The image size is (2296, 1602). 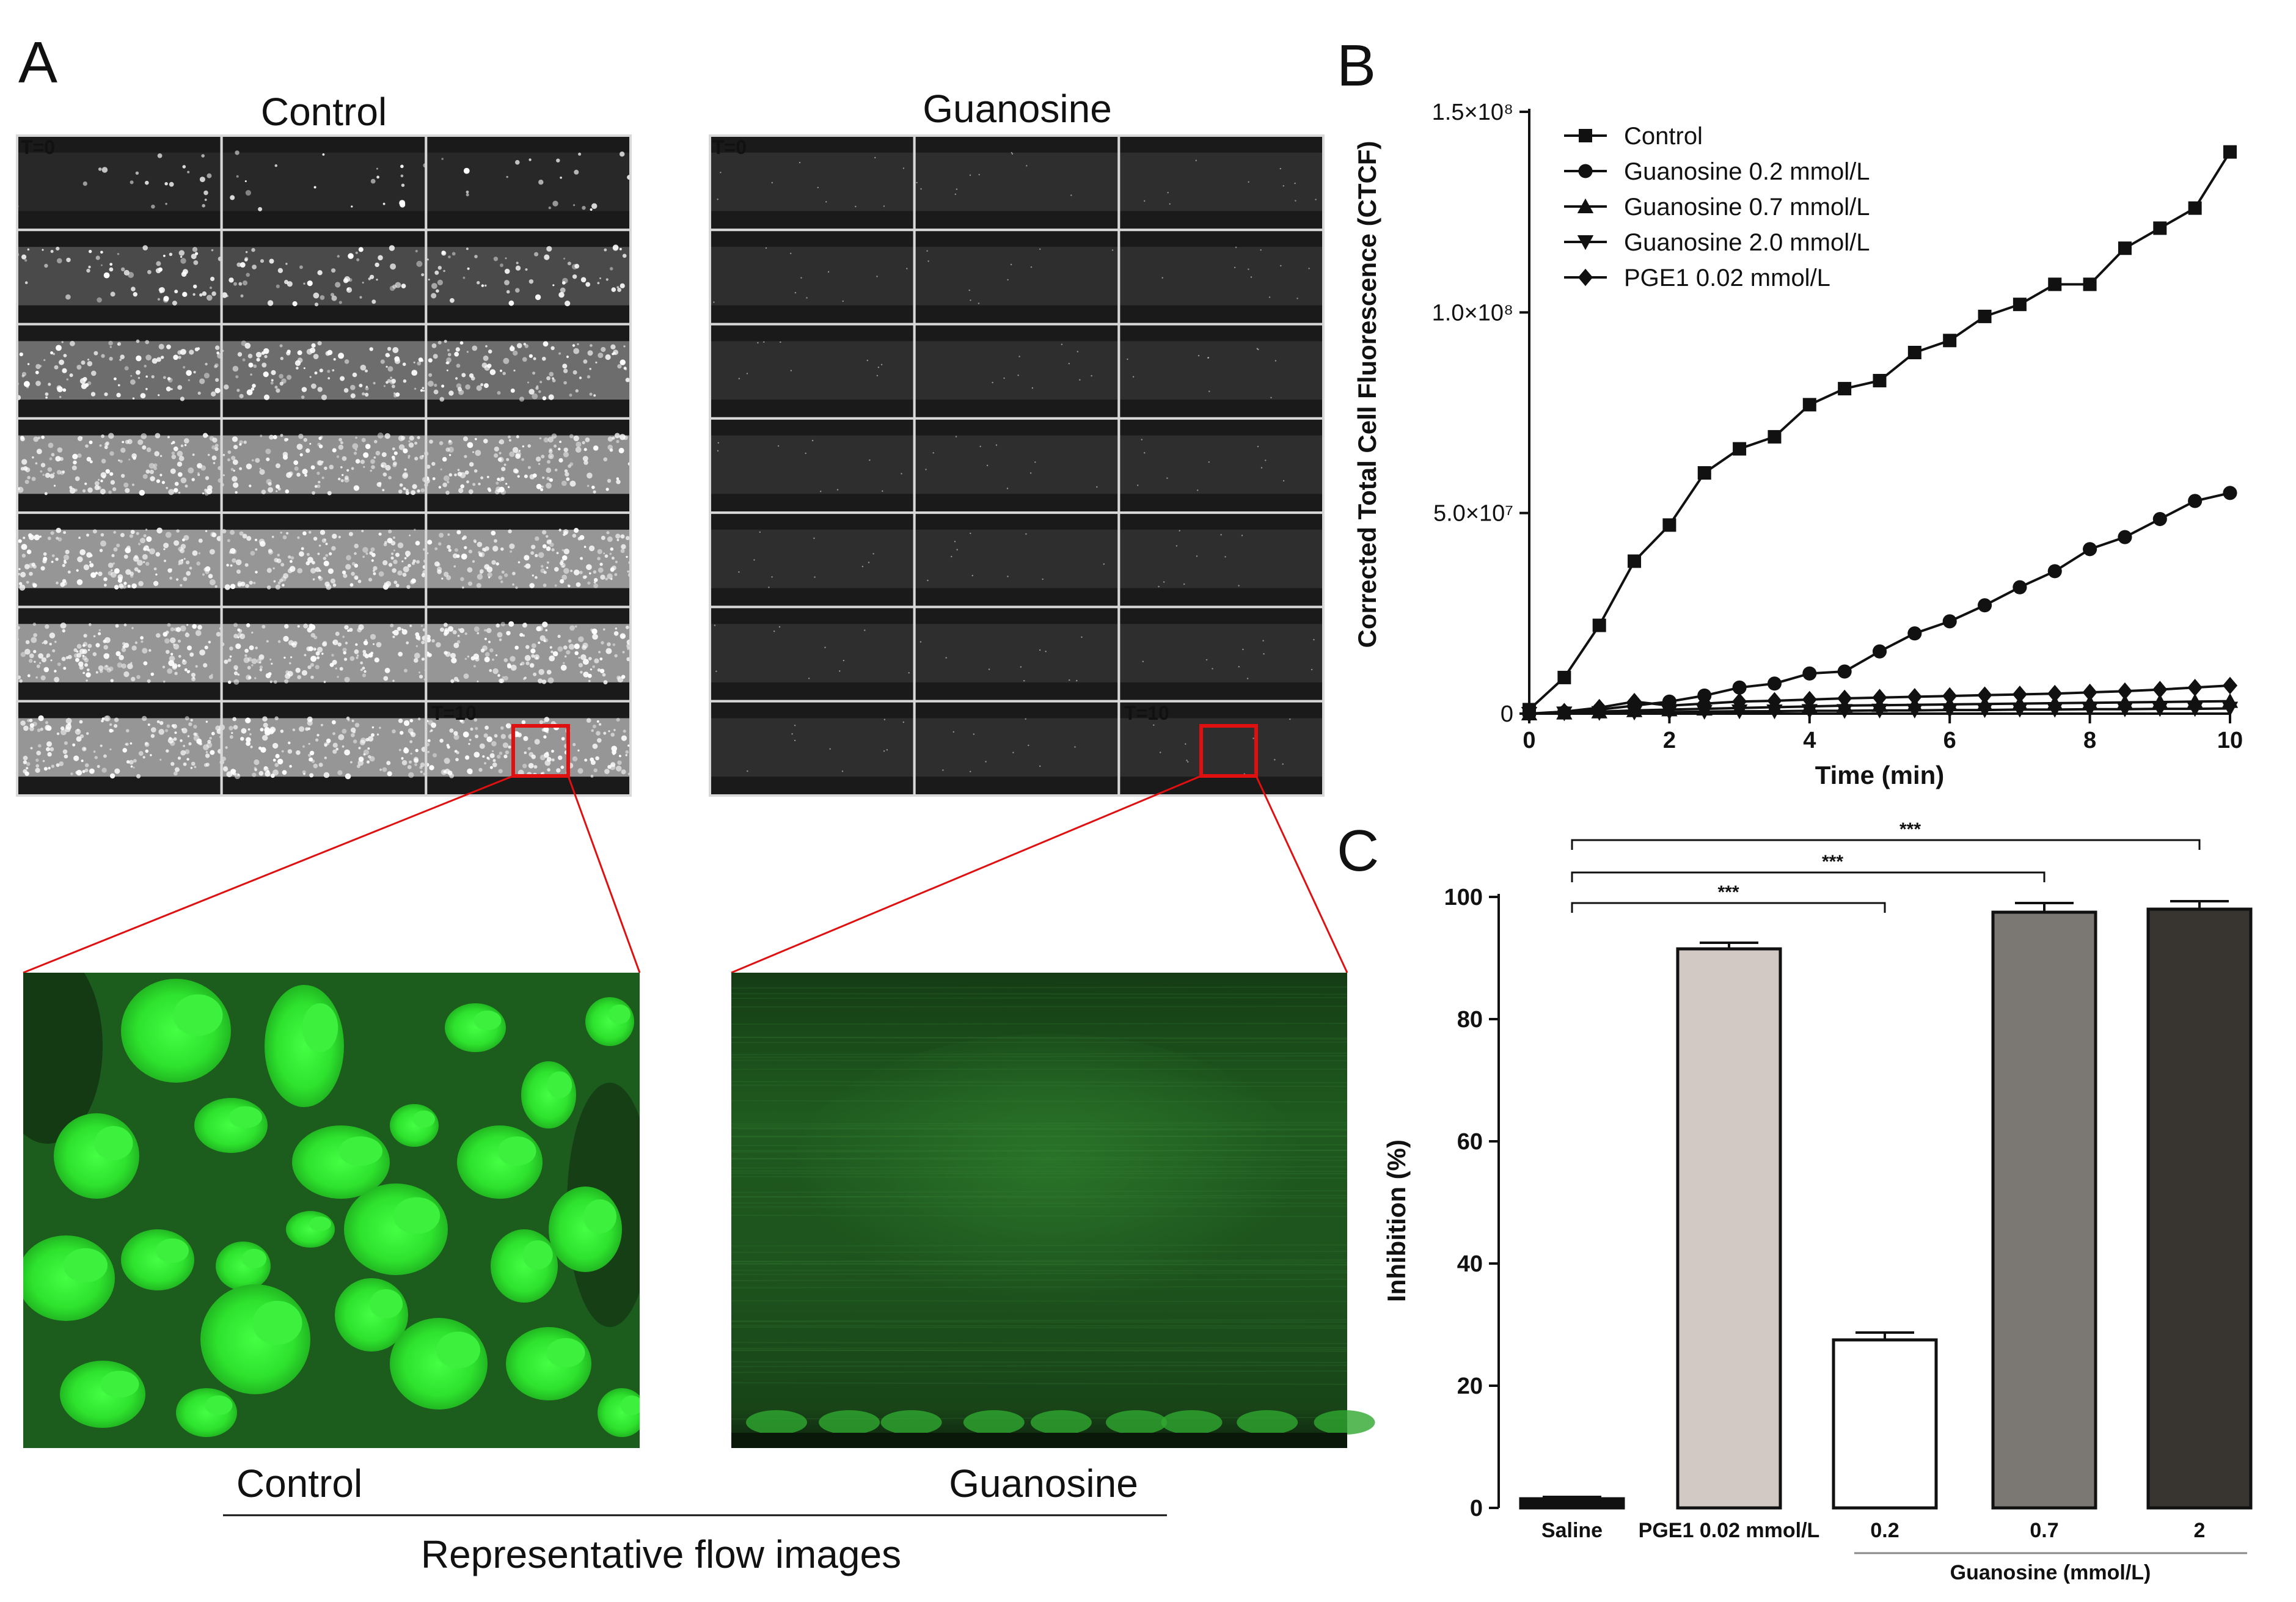 I want to click on control-frame, so click(x=119, y=277).